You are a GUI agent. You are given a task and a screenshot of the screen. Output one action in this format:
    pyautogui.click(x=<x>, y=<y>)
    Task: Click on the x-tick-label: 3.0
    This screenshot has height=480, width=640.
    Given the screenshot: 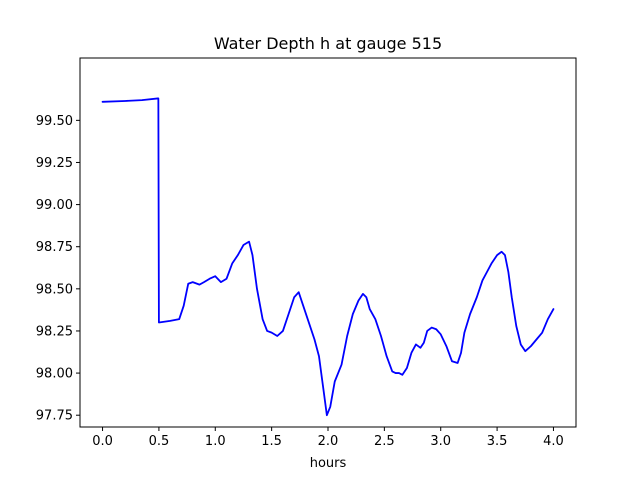 What is the action you would take?
    pyautogui.click(x=440, y=441)
    